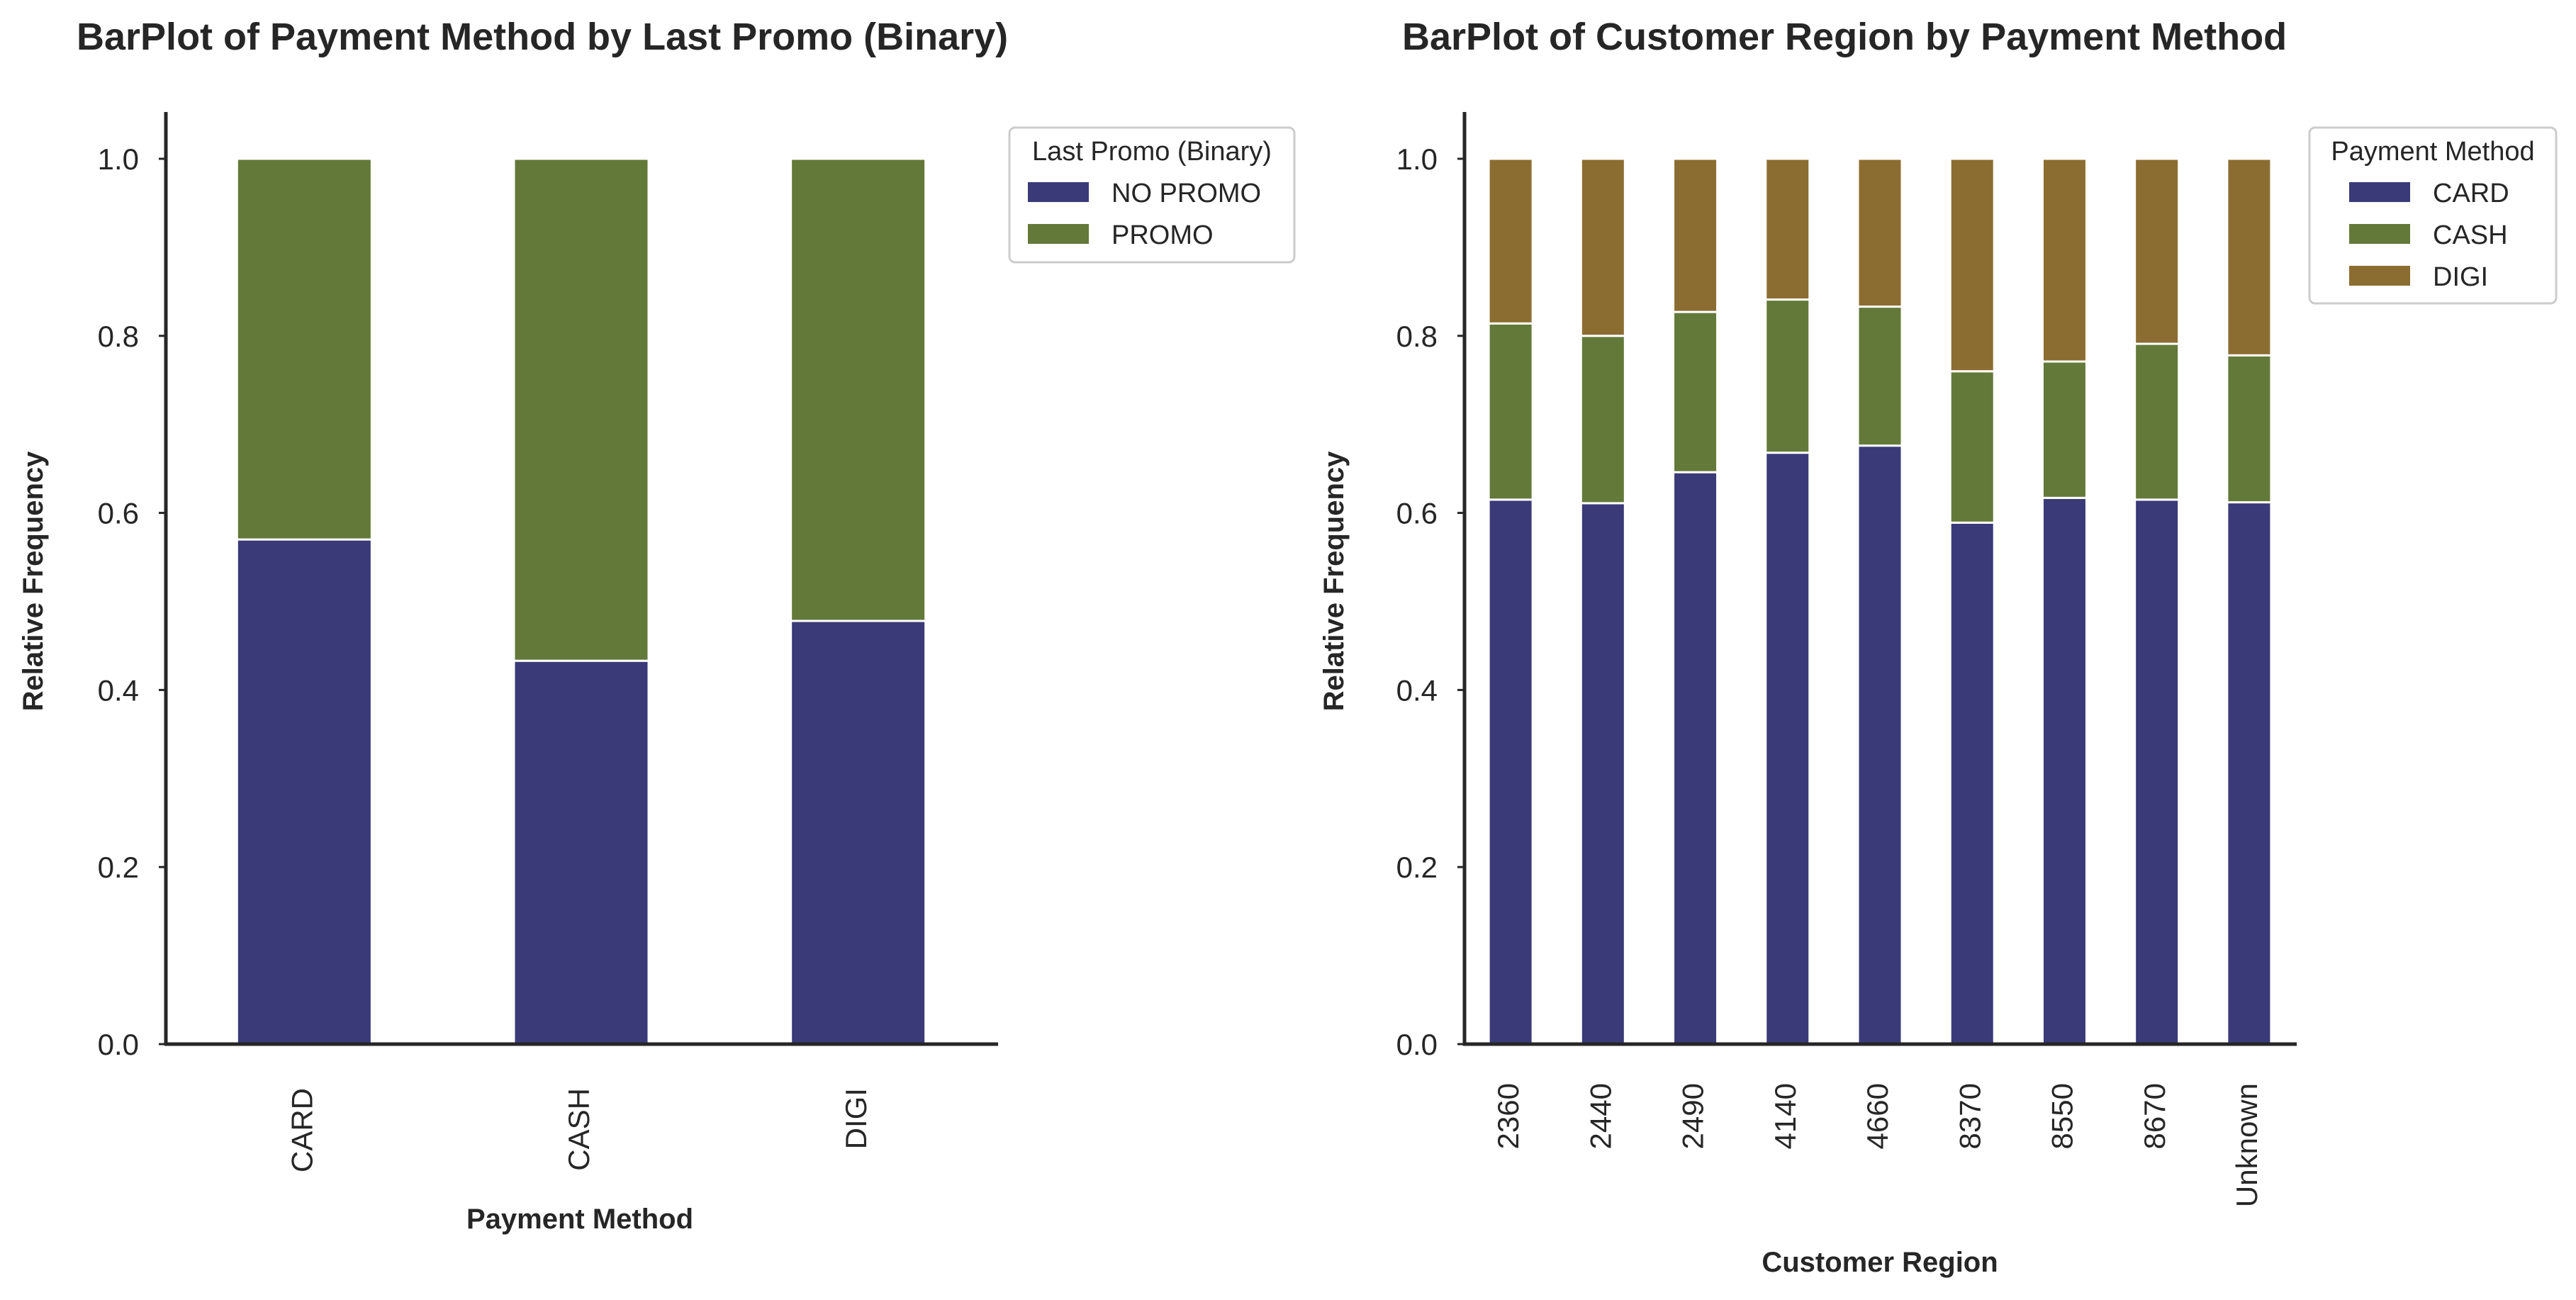 This screenshot has height=1300, width=2576. Describe the element at coordinates (1603, 774) in the screenshot. I see `right-bar-2440-card` at that location.